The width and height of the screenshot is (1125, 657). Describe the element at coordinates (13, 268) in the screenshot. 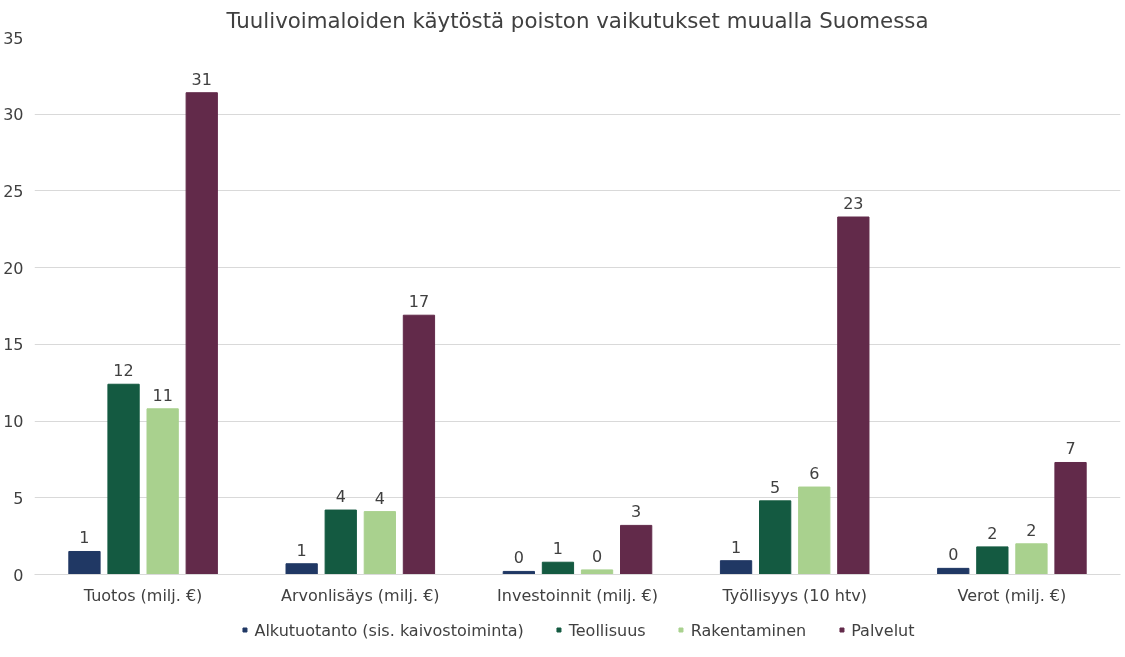

I see `y-tick-label: 20` at that location.